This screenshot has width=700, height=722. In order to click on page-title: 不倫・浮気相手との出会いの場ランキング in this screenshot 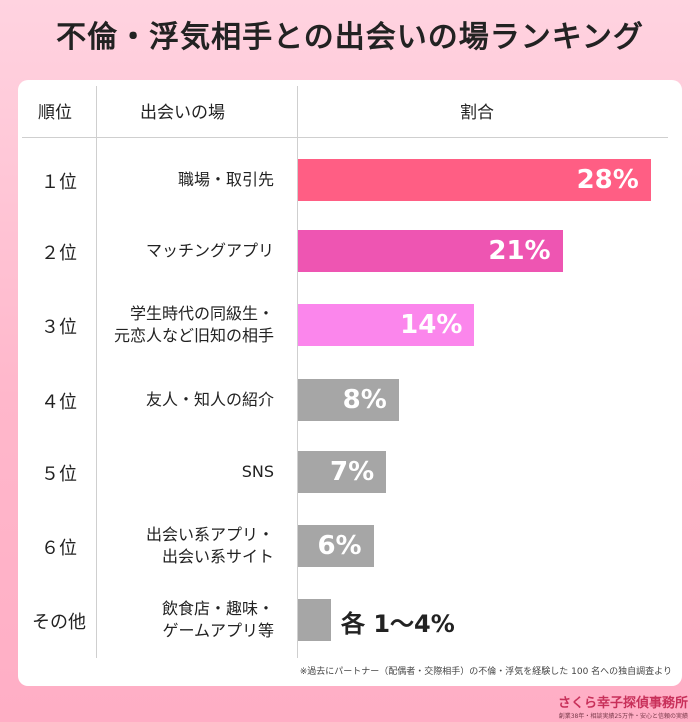, I will do `click(350, 37)`.